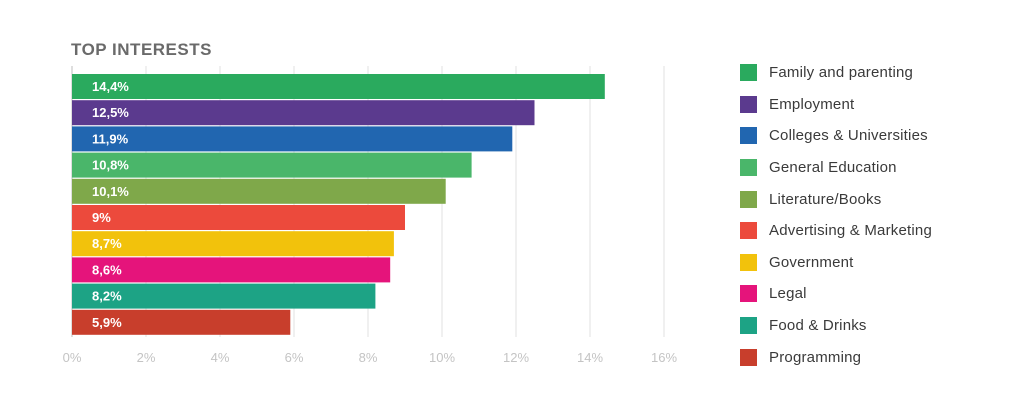 This screenshot has height=414, width=1024. I want to click on legend-item: Advertising & Marketing, so click(880, 231).